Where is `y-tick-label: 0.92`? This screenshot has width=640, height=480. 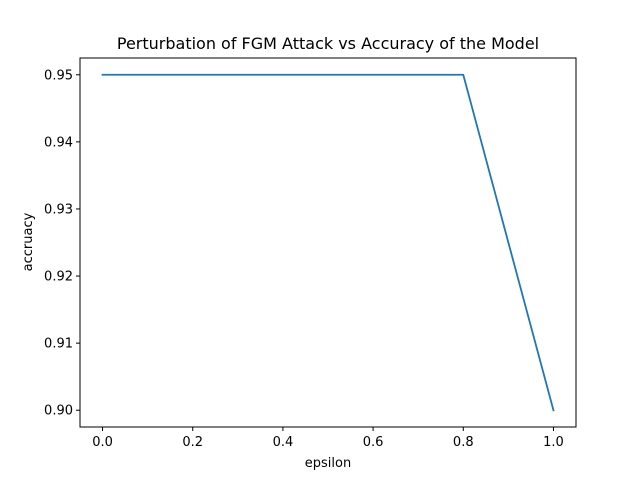 y-tick-label: 0.92 is located at coordinates (58, 277).